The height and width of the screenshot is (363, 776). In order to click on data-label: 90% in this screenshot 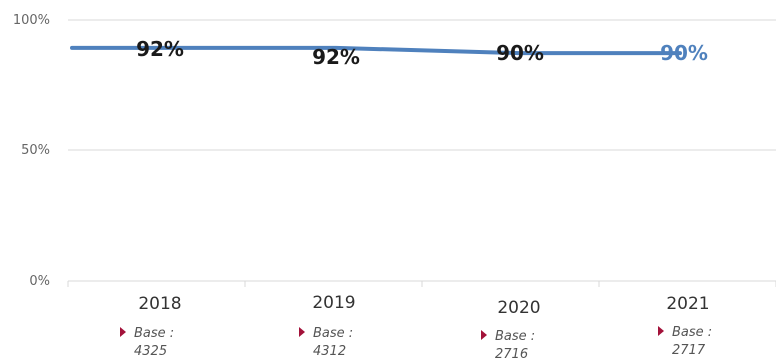, I will do `click(520, 53)`.